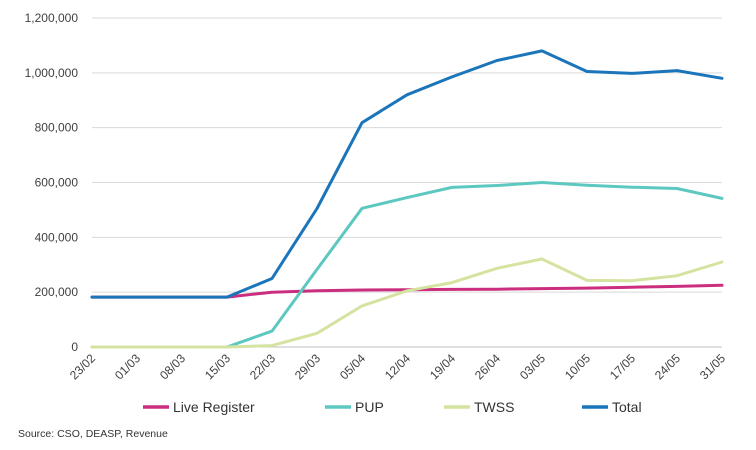  Describe the element at coordinates (214, 407) in the screenshot. I see `legend-label: Live Register` at that location.